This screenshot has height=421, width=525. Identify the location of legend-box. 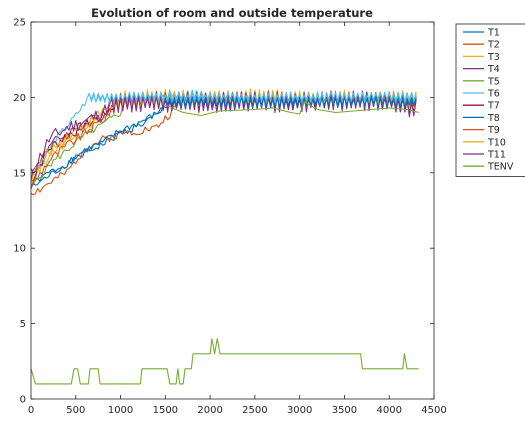
(490, 100).